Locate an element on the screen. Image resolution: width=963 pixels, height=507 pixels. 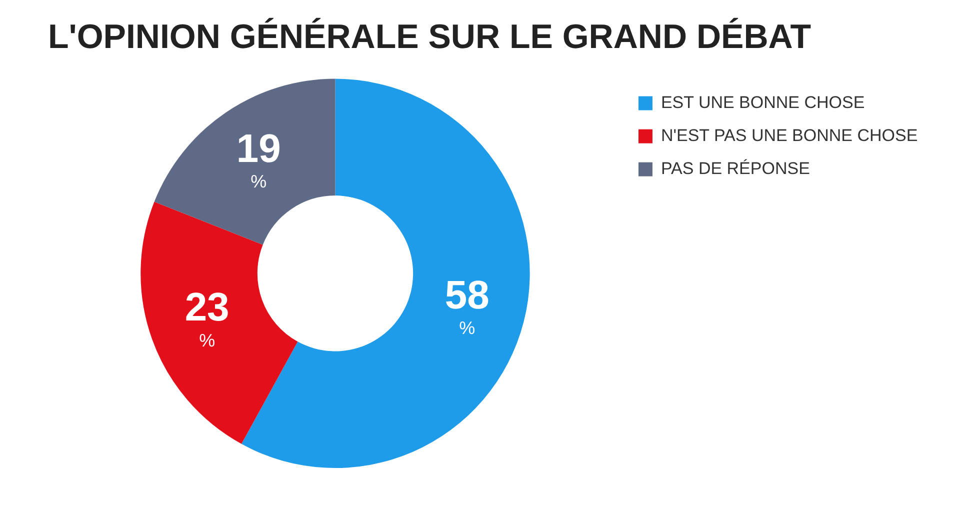
data-label: 19 % is located at coordinates (258, 159).